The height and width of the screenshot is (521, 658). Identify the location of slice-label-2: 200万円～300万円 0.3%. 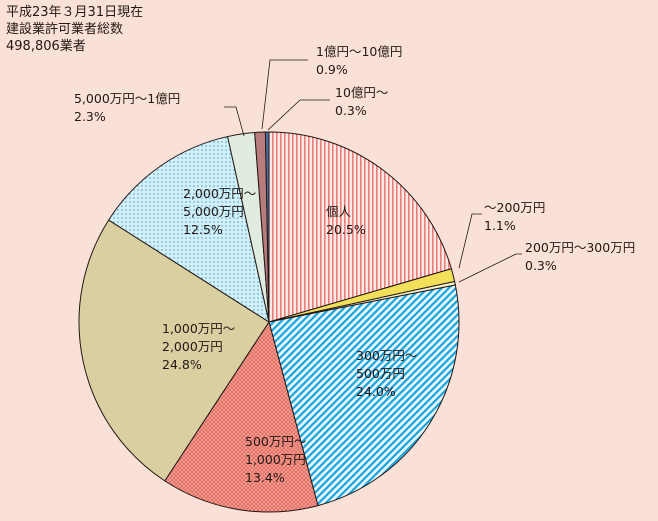
(580, 256).